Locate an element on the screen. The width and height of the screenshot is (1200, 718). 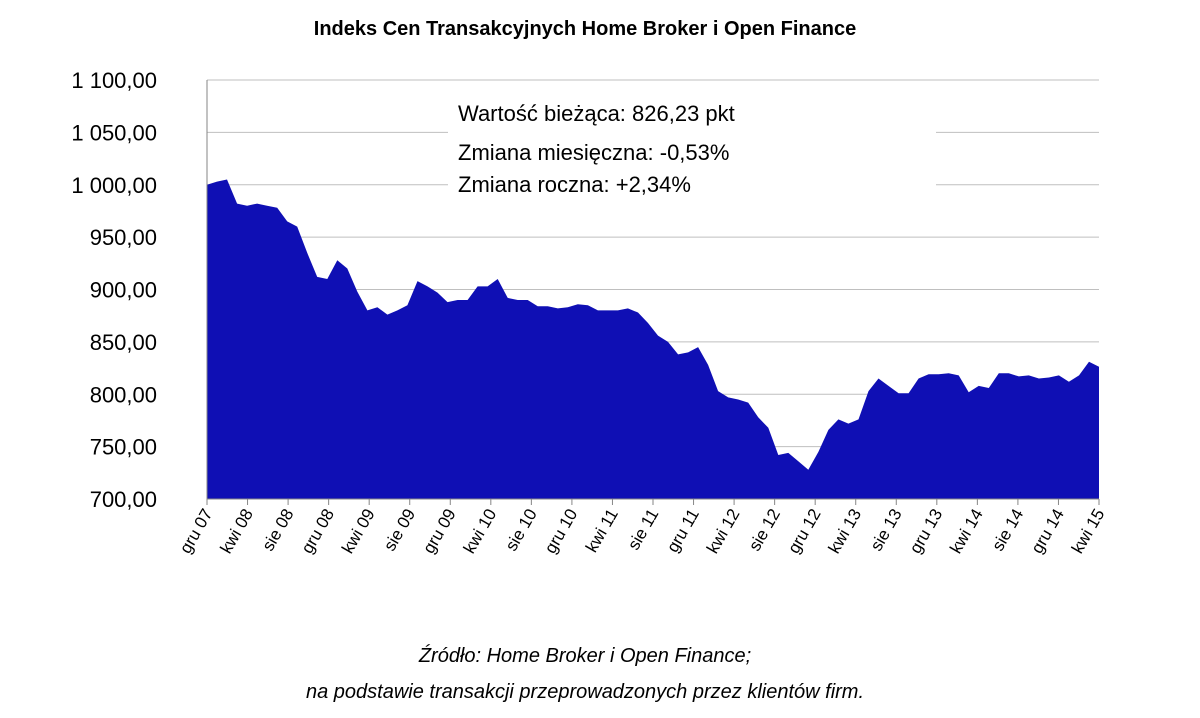
x-tick-label: gru 10 is located at coordinates (561, 531).